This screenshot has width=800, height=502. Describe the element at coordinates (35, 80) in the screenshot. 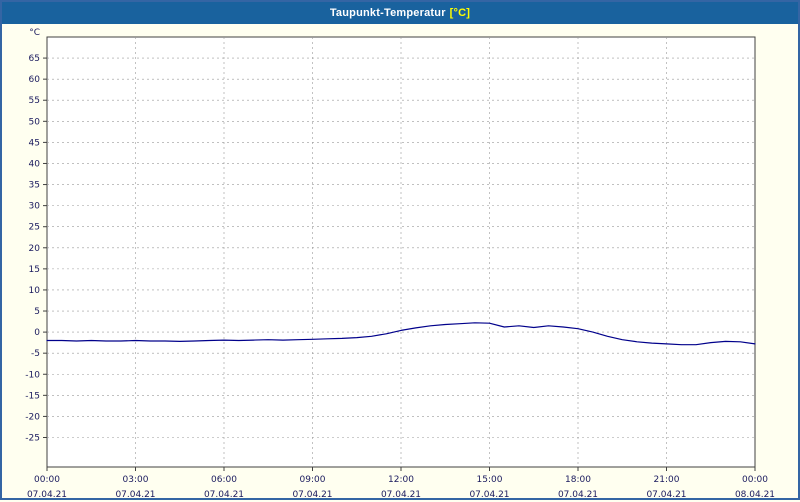

I see `y-tick-label: 60` at that location.